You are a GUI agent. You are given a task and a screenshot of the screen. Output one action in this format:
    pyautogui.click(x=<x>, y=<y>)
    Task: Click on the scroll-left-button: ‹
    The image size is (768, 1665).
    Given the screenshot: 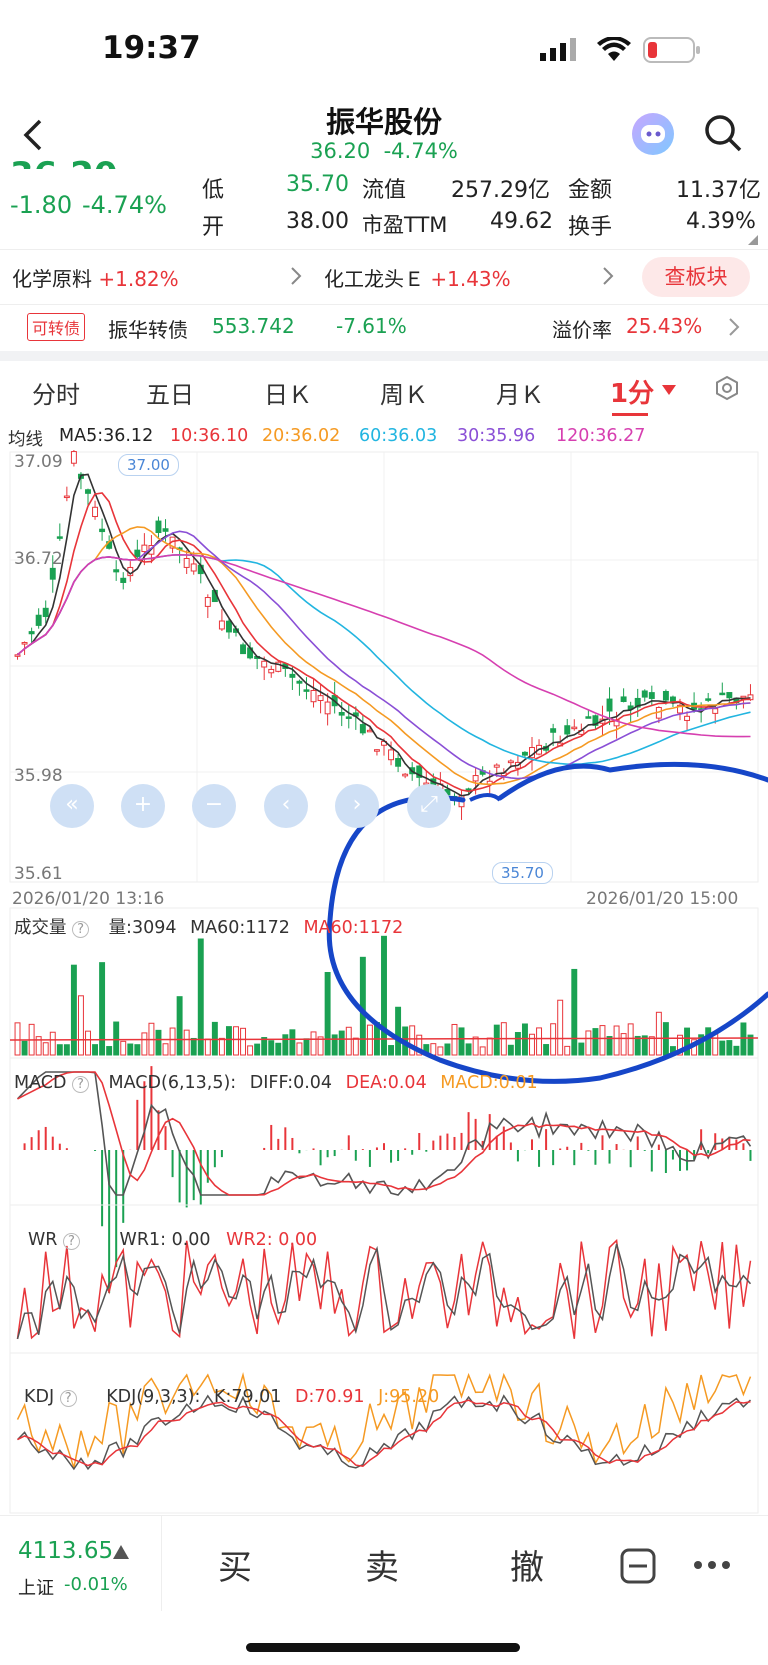 What is the action you would take?
    pyautogui.click(x=286, y=806)
    